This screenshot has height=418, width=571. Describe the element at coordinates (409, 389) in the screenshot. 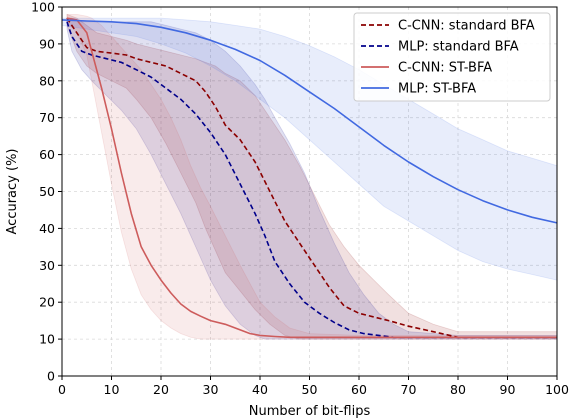

I see `x-tick-label: 70` at that location.